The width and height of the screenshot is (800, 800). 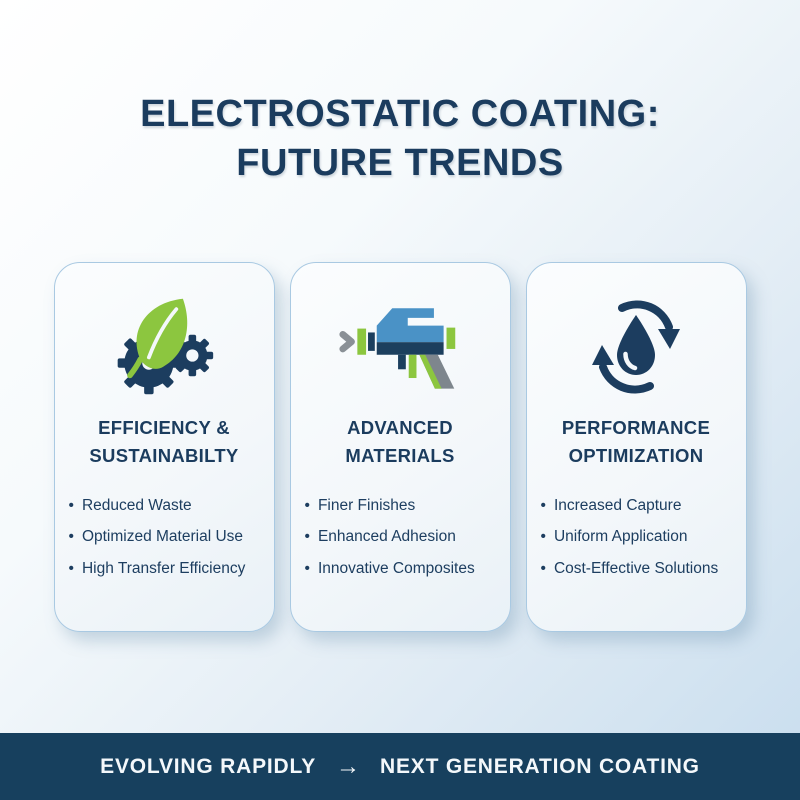 I want to click on bullet-text: Finer Finishes, so click(x=366, y=505).